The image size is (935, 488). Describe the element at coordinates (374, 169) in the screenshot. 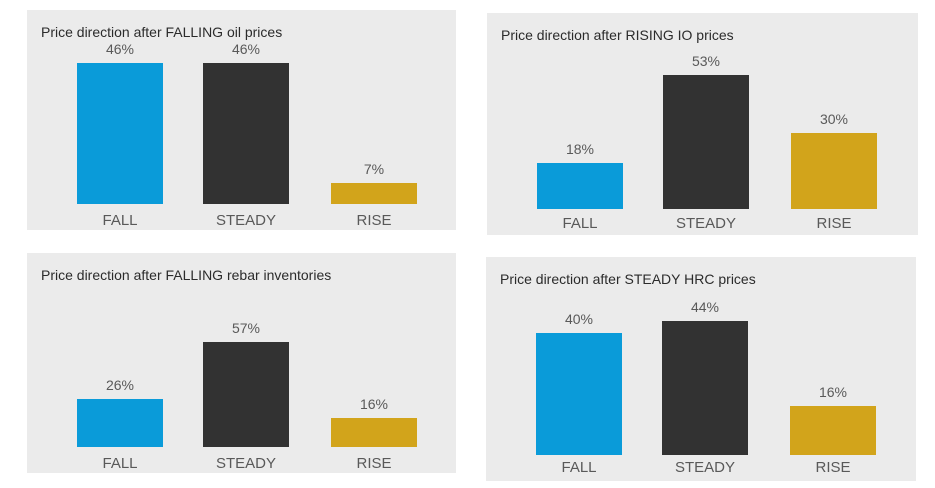

I see `bar-value-label: 7%` at that location.